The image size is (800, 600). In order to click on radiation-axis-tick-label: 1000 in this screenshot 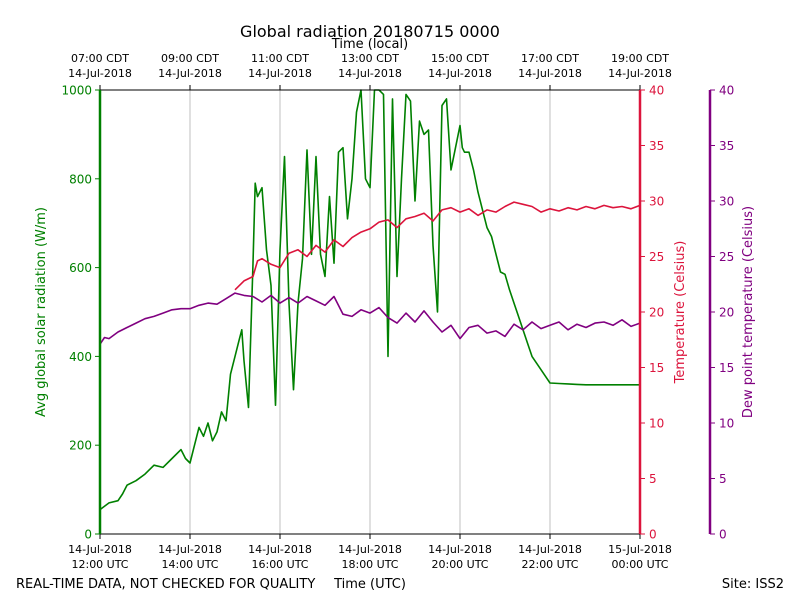, I will do `click(76, 91)`.